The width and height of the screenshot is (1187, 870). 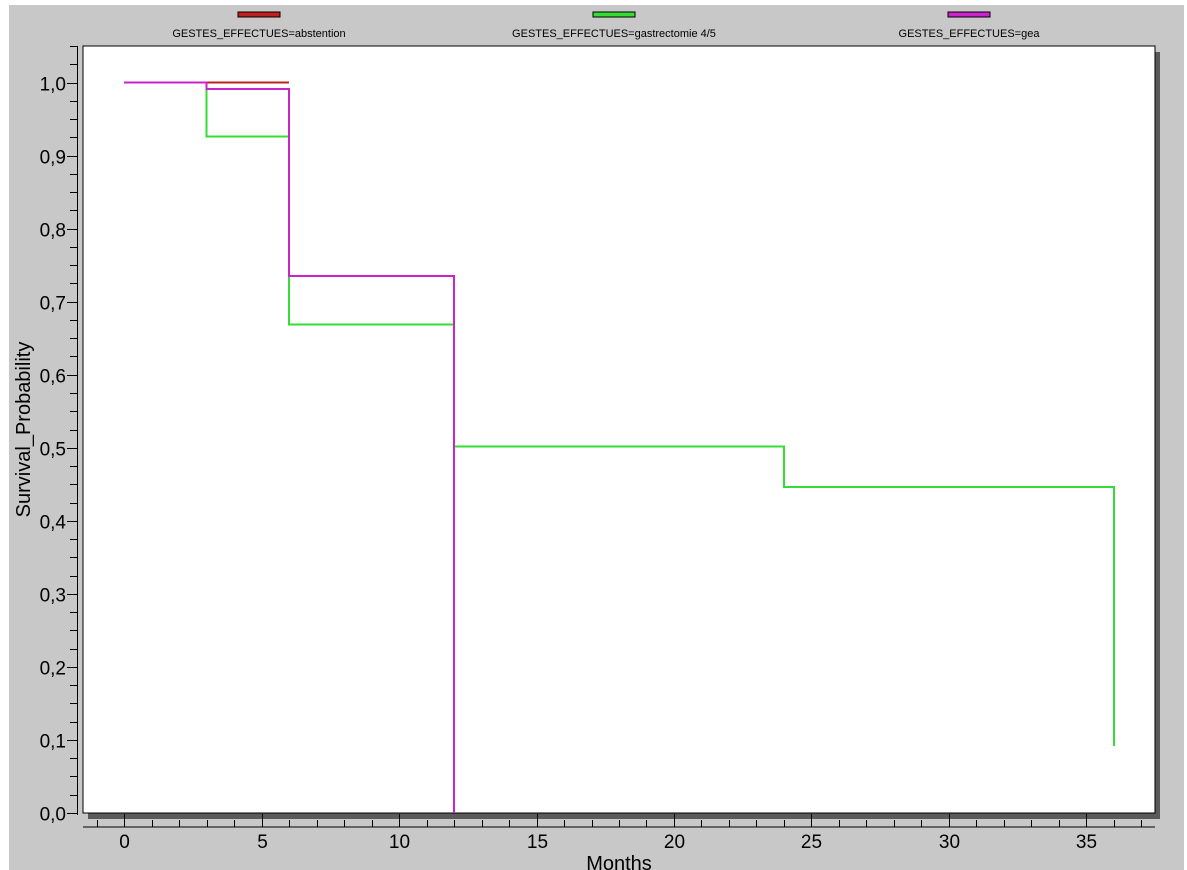 I want to click on y-tick-label: 0,4, so click(x=53, y=523).